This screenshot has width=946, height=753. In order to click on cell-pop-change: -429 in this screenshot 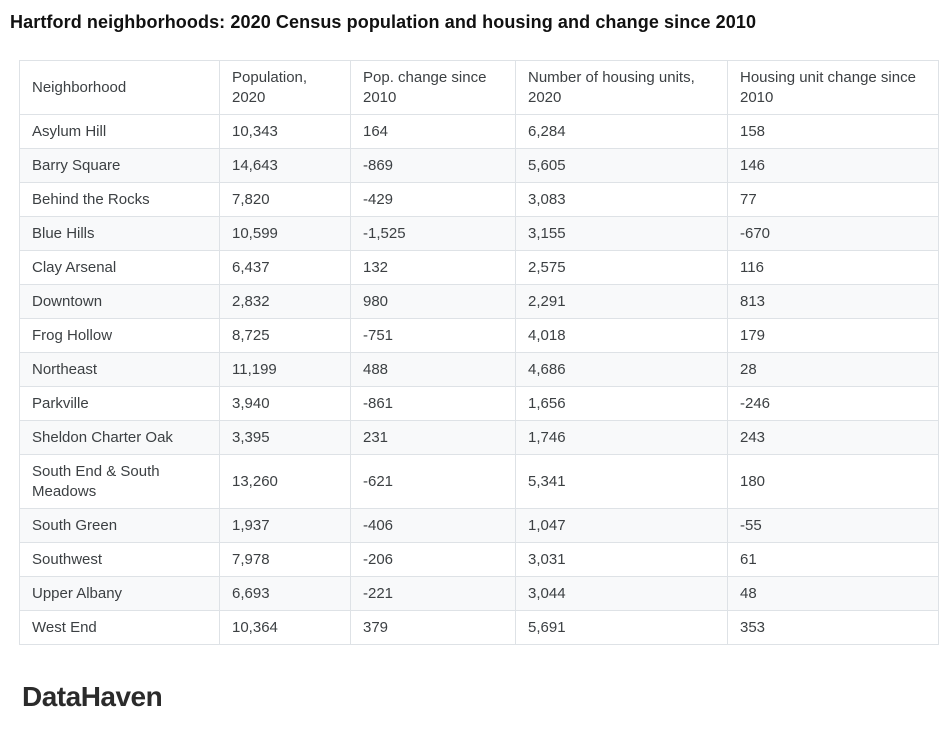, I will do `click(433, 199)`.